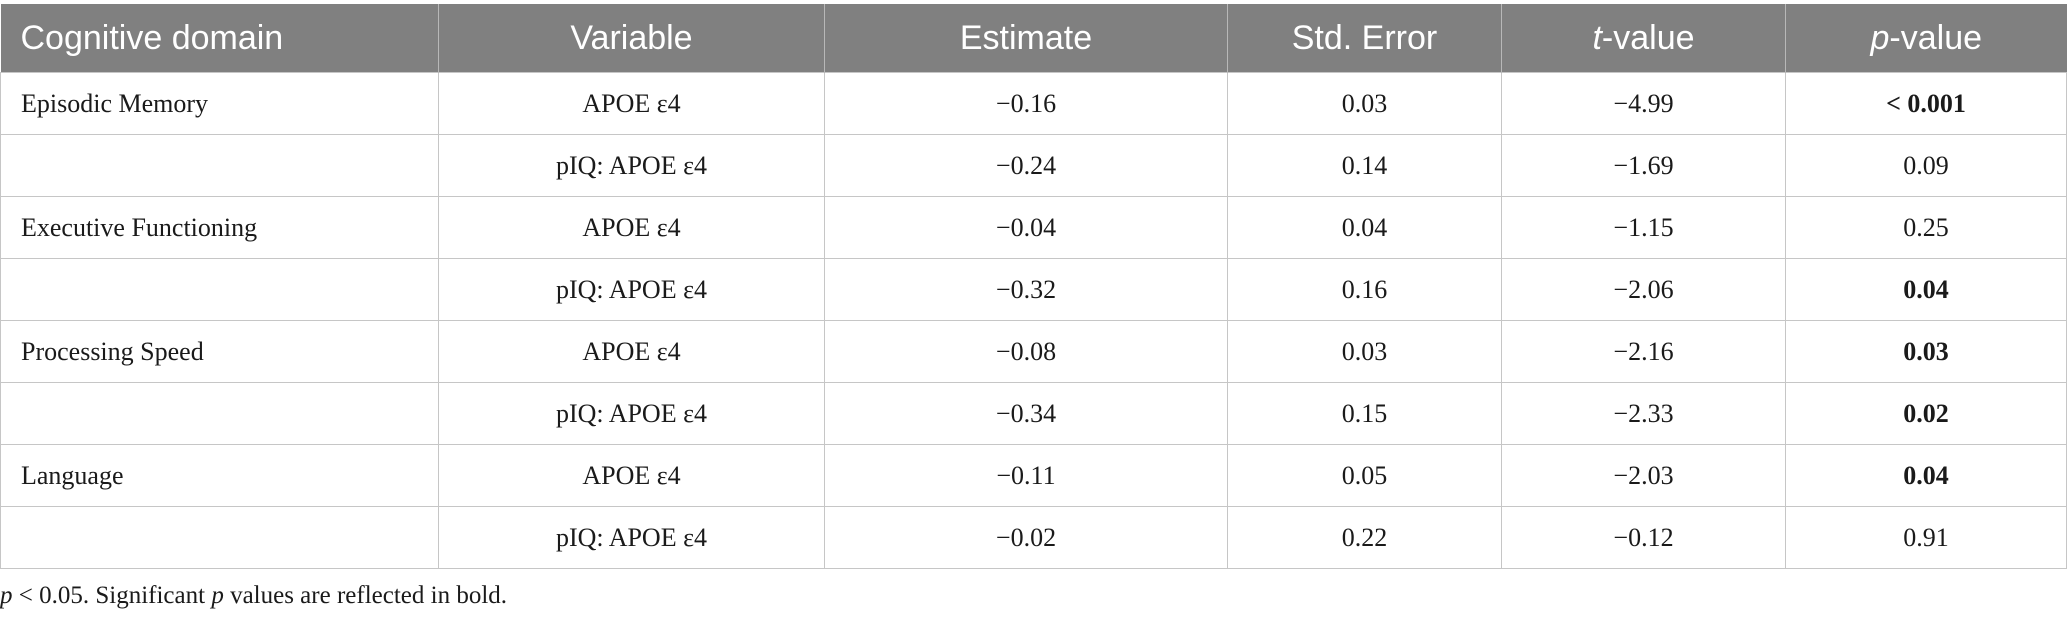  What do you see at coordinates (1364, 537) in the screenshot?
I see `cell-std-error: 0.22` at bounding box center [1364, 537].